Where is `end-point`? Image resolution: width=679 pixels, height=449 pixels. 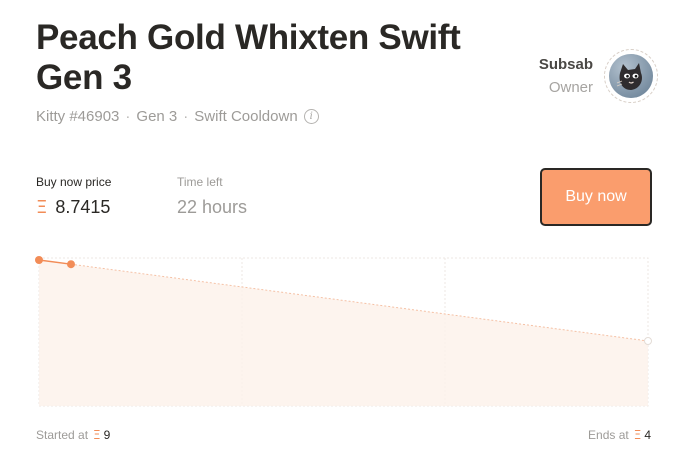
end-point is located at coordinates (648, 341).